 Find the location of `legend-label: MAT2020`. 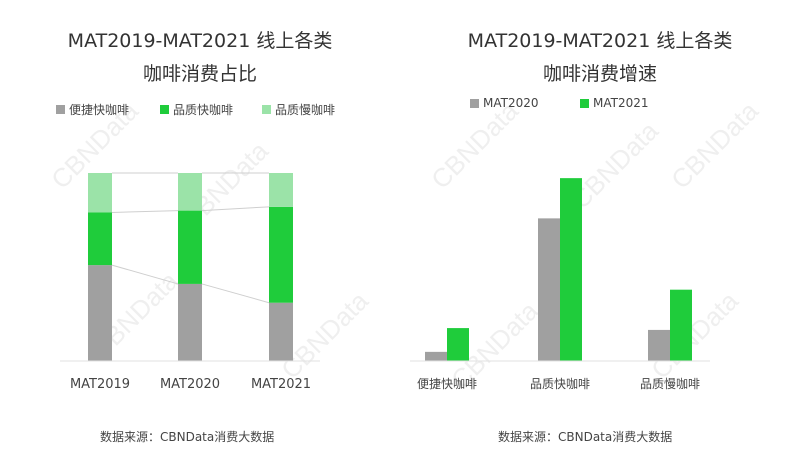

legend-label: MAT2020 is located at coordinates (511, 103).